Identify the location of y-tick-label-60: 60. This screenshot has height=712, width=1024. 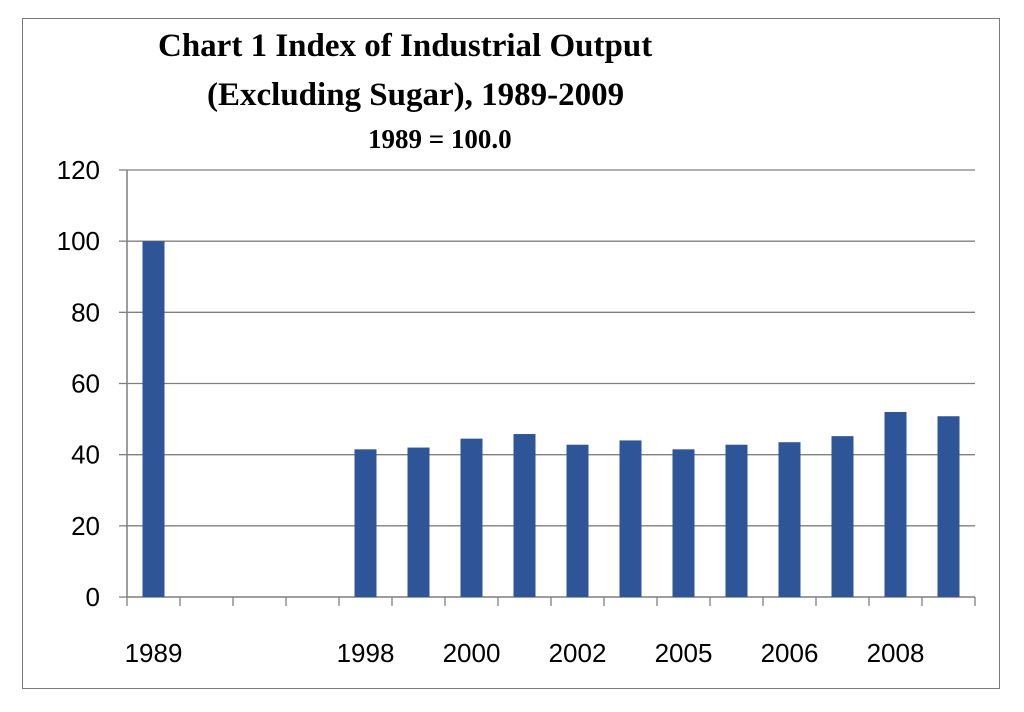
(85, 384).